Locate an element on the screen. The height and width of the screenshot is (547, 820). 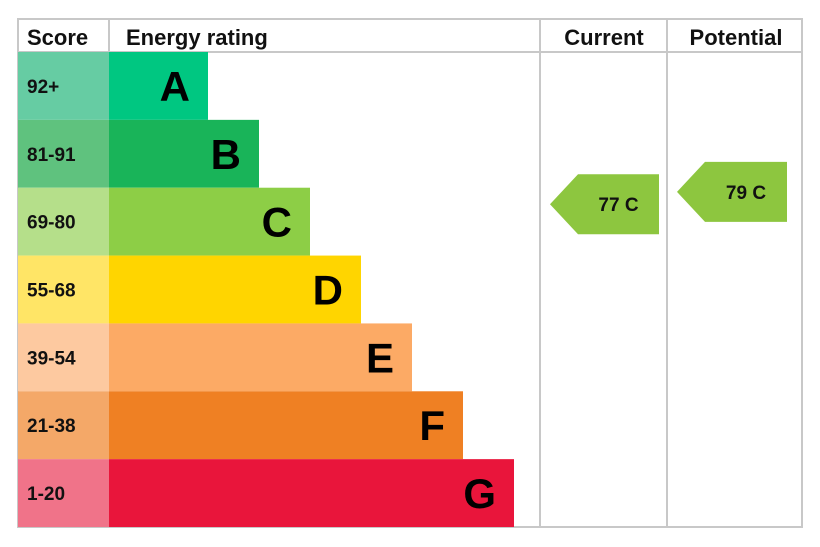
score-cell-B is located at coordinates (63, 153).